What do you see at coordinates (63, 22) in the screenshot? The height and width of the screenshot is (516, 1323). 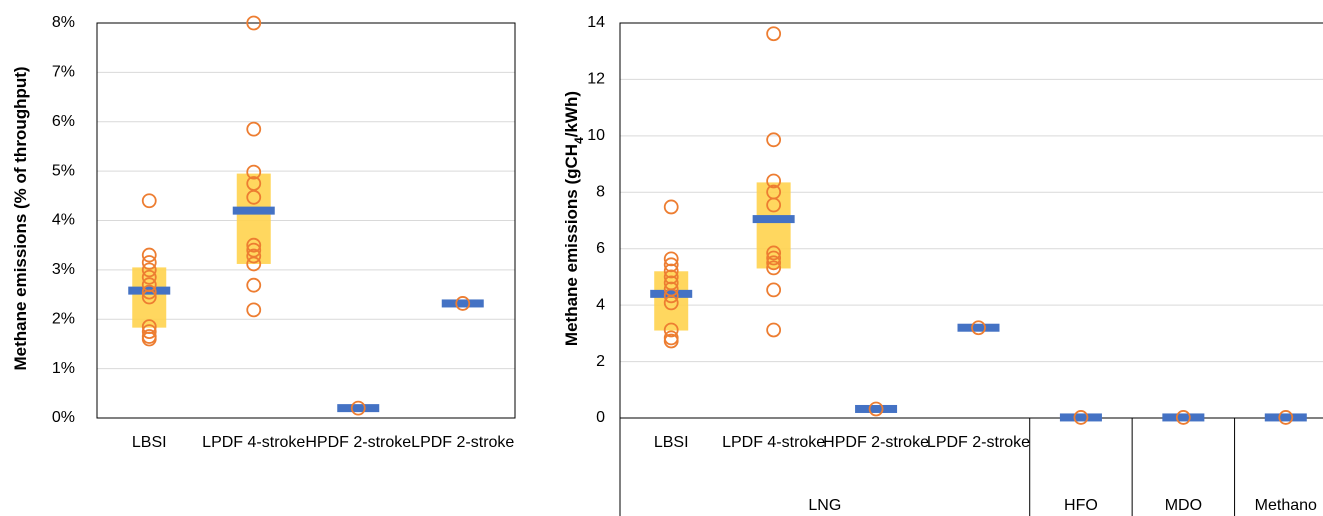 I see `y-tick-label: 8%` at bounding box center [63, 22].